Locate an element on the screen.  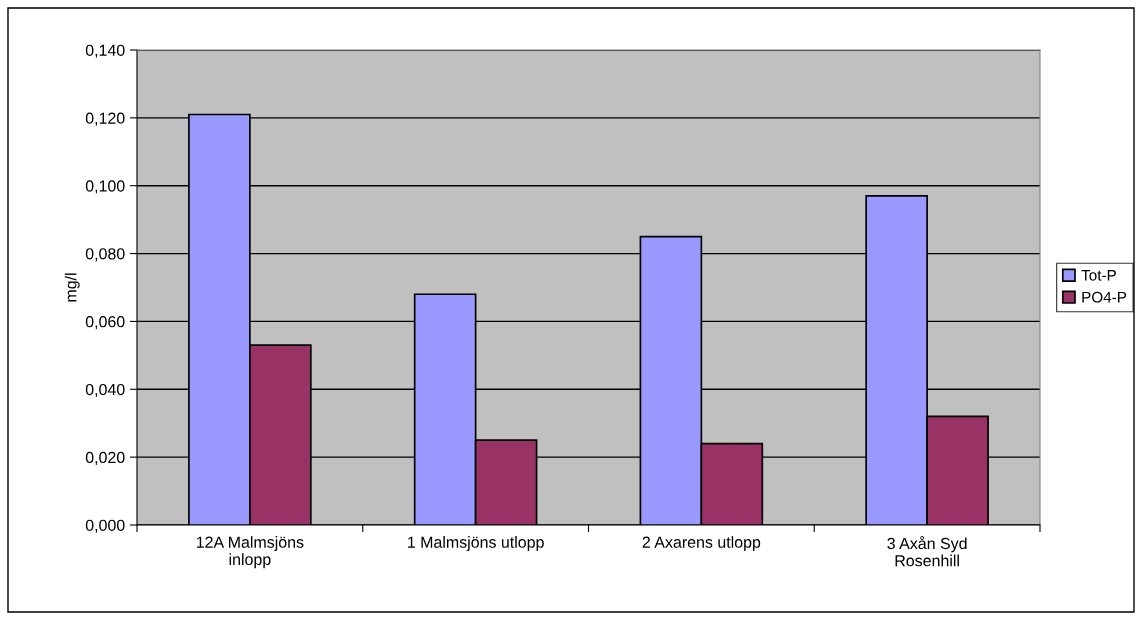
y-tick-label: 0,140 is located at coordinates (105, 51).